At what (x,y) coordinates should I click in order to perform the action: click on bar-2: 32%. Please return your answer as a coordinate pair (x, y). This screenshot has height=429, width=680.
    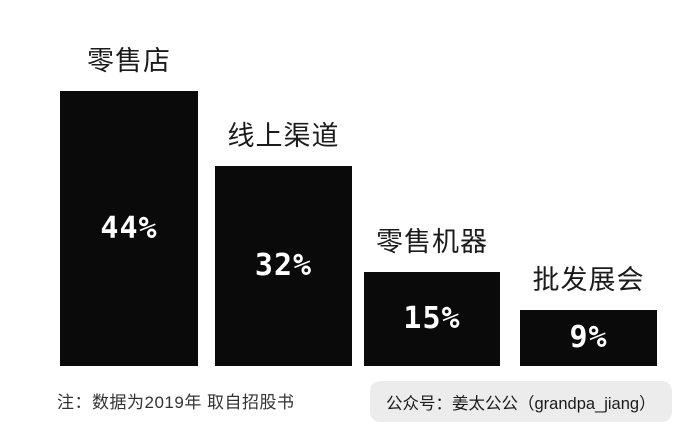
    Looking at the image, I should click on (283, 266).